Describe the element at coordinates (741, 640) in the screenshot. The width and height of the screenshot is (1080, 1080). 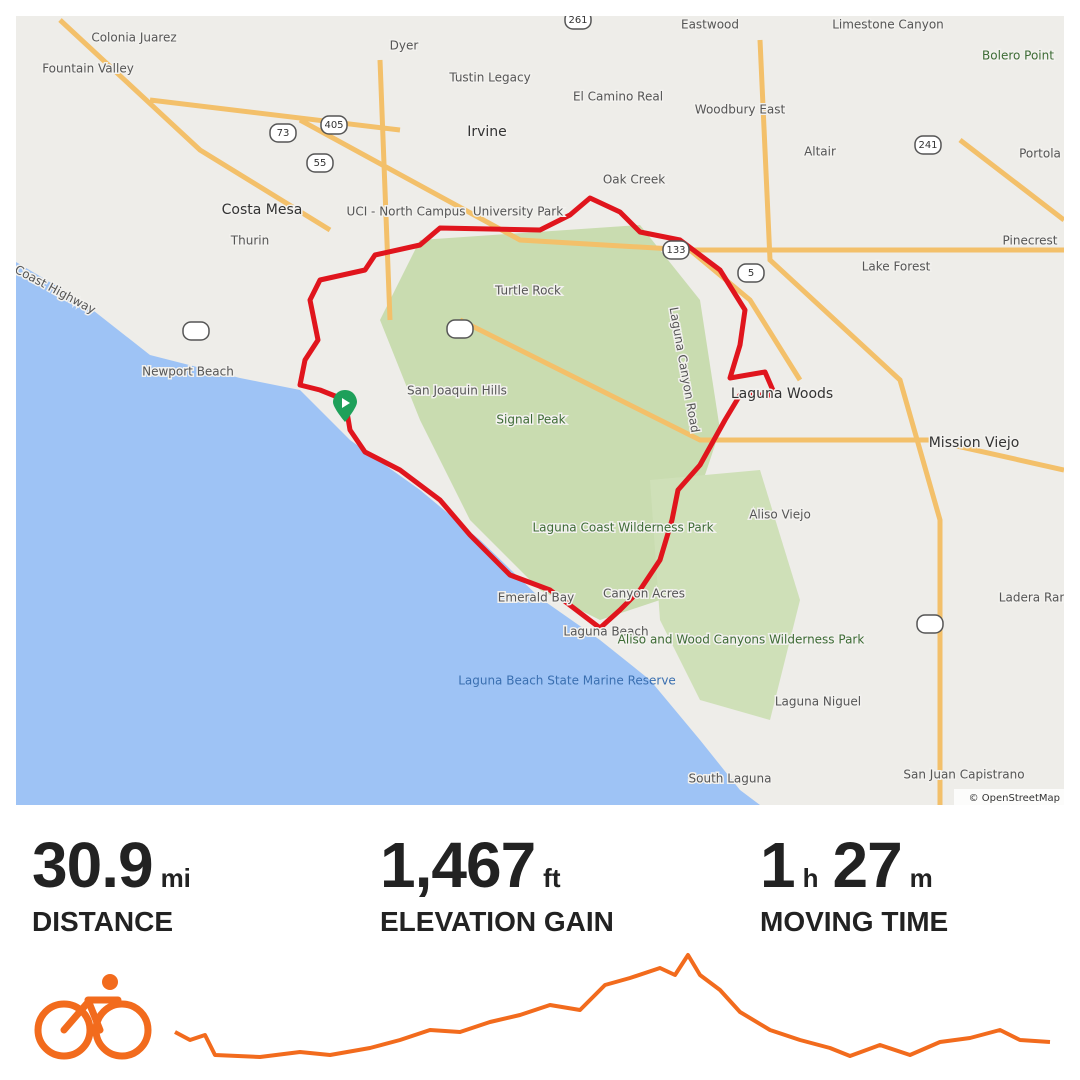
I see `map-label: Aliso and Wood Canyons Wilderness Park` at that location.